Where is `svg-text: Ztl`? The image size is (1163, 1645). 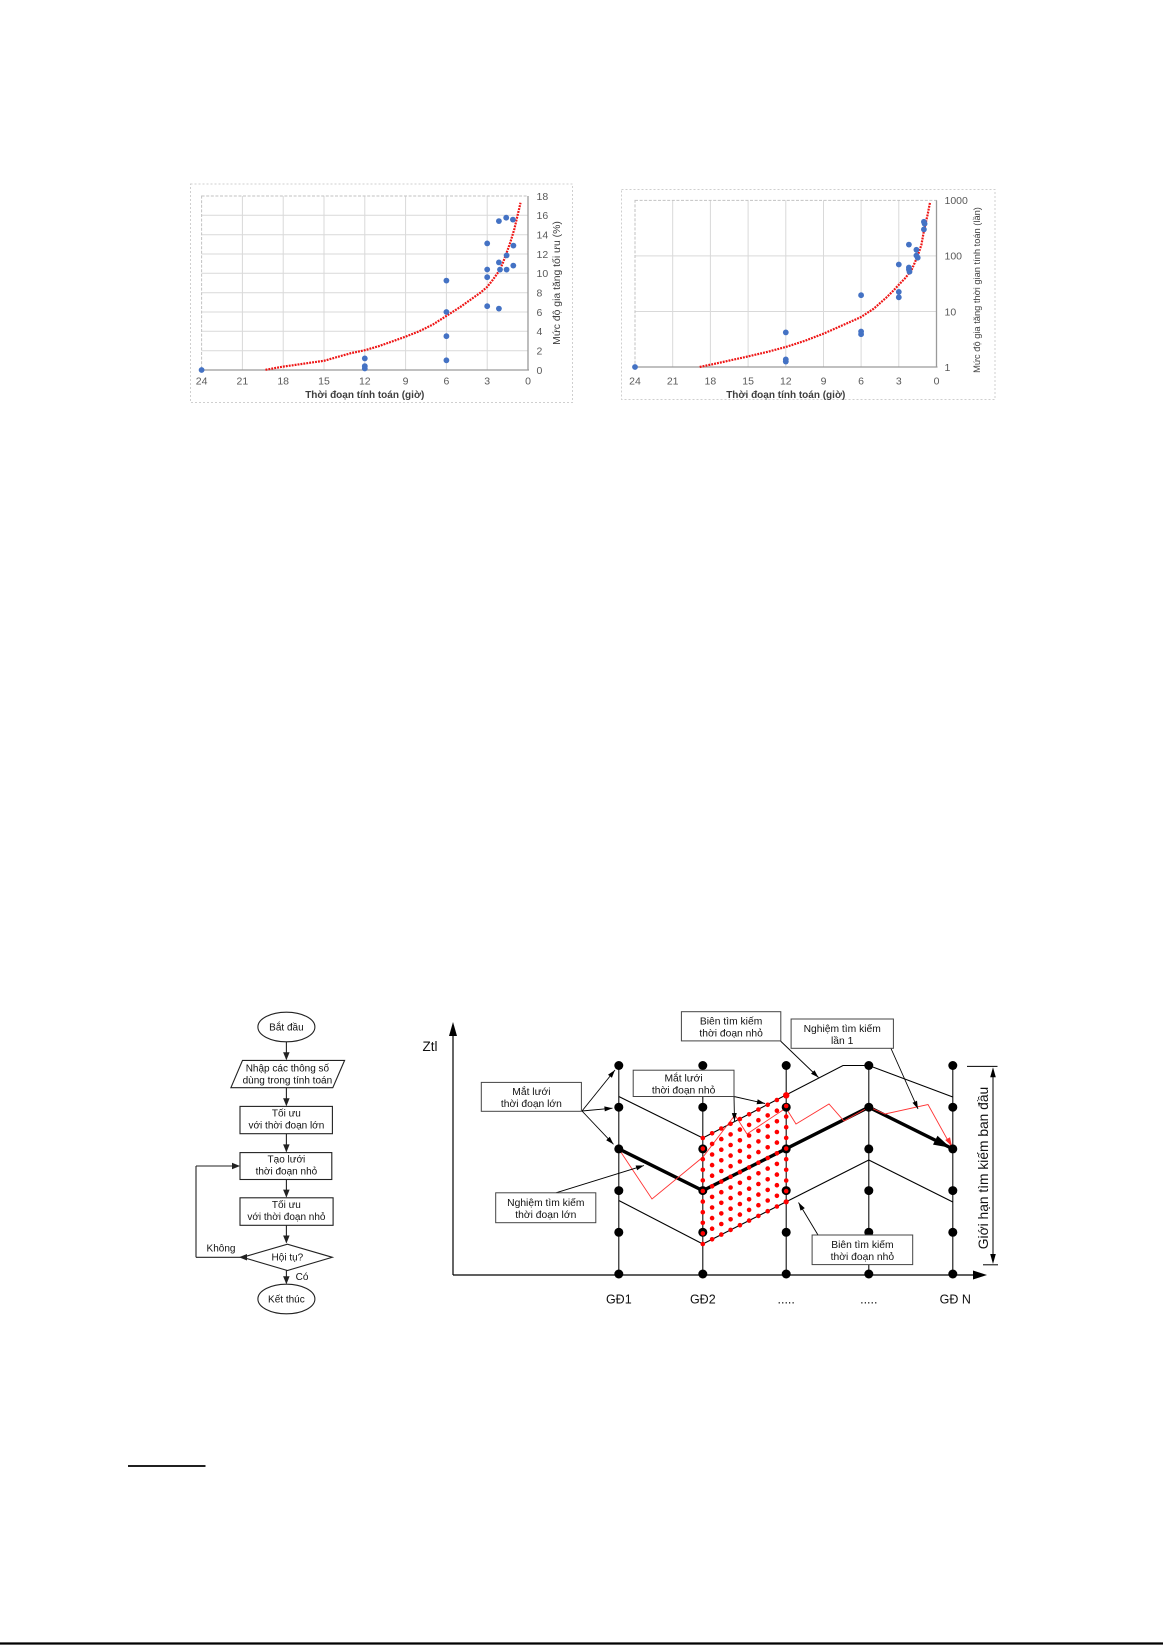 svg-text: Ztl is located at coordinates (430, 1046).